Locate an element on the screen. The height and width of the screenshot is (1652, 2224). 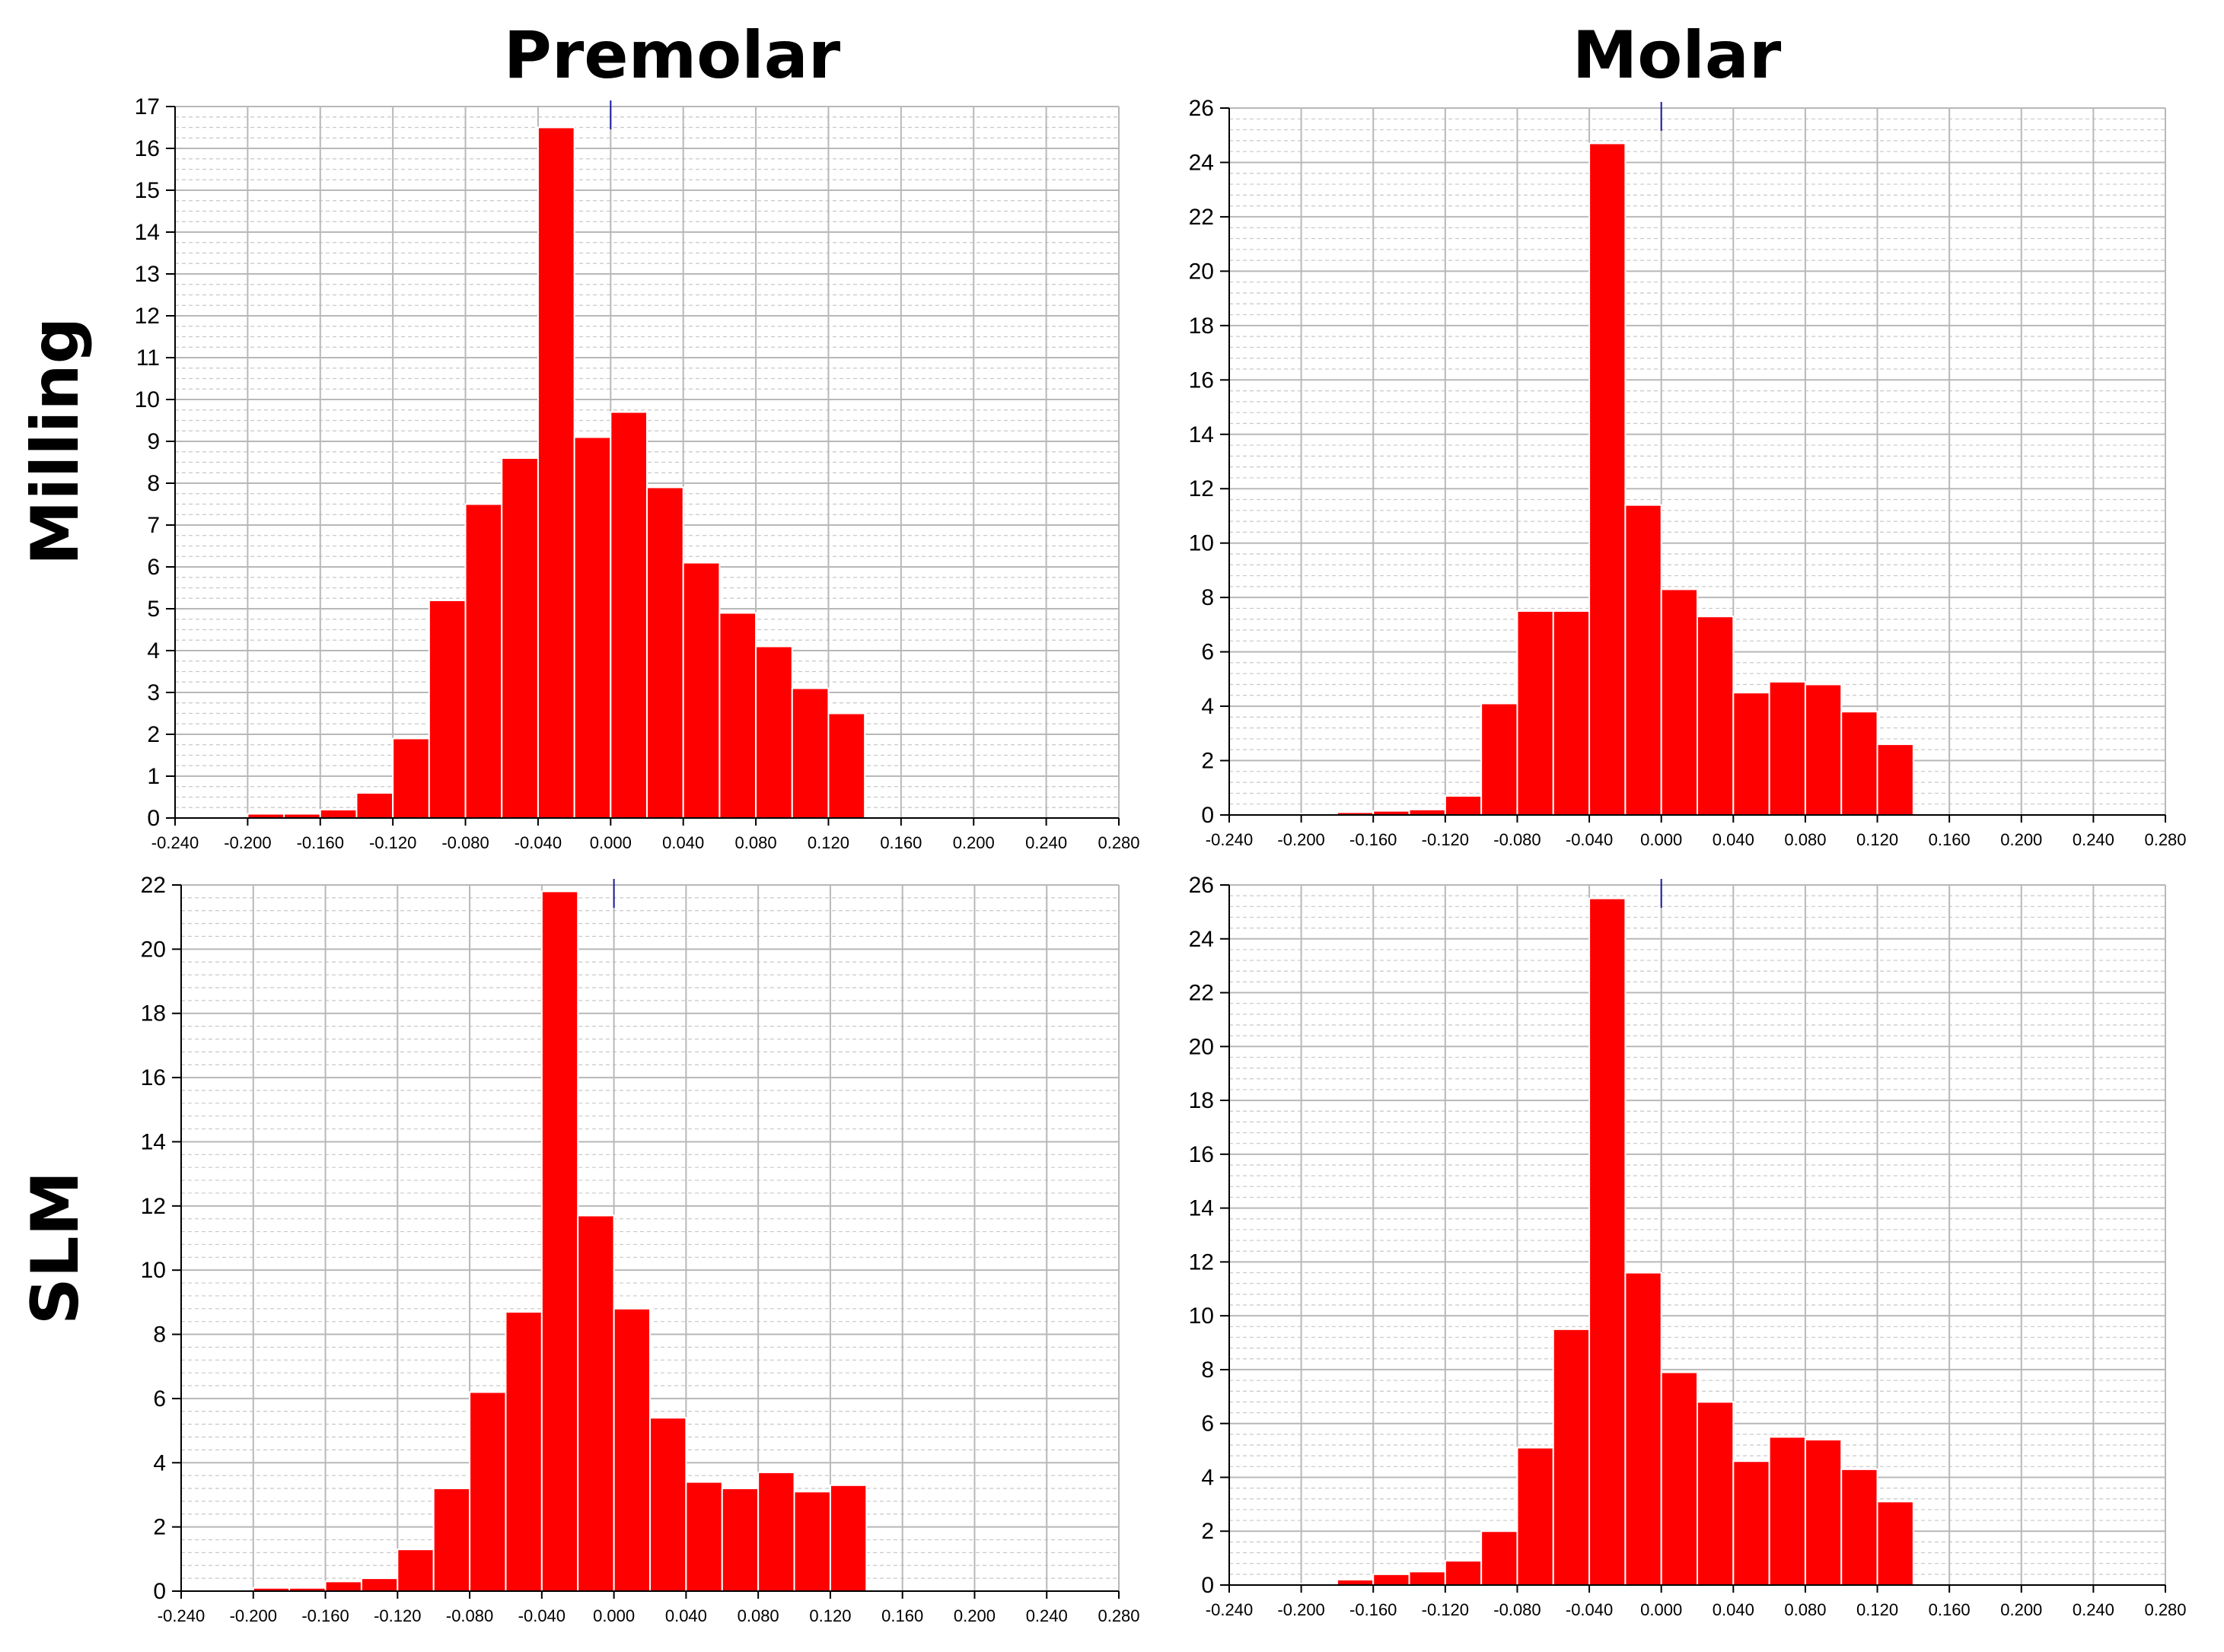
y-tick-label: 4 is located at coordinates (1207, 1477).